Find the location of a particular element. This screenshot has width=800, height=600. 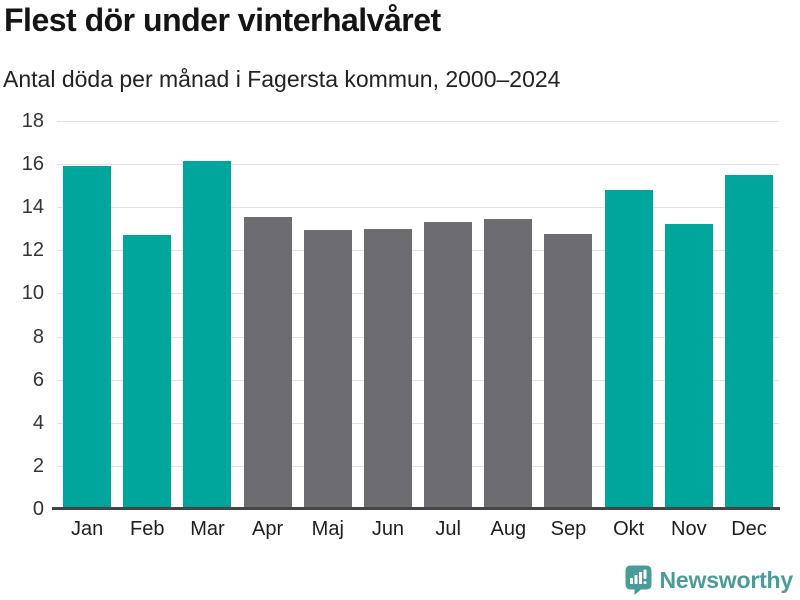

bar-maj is located at coordinates (327, 369).